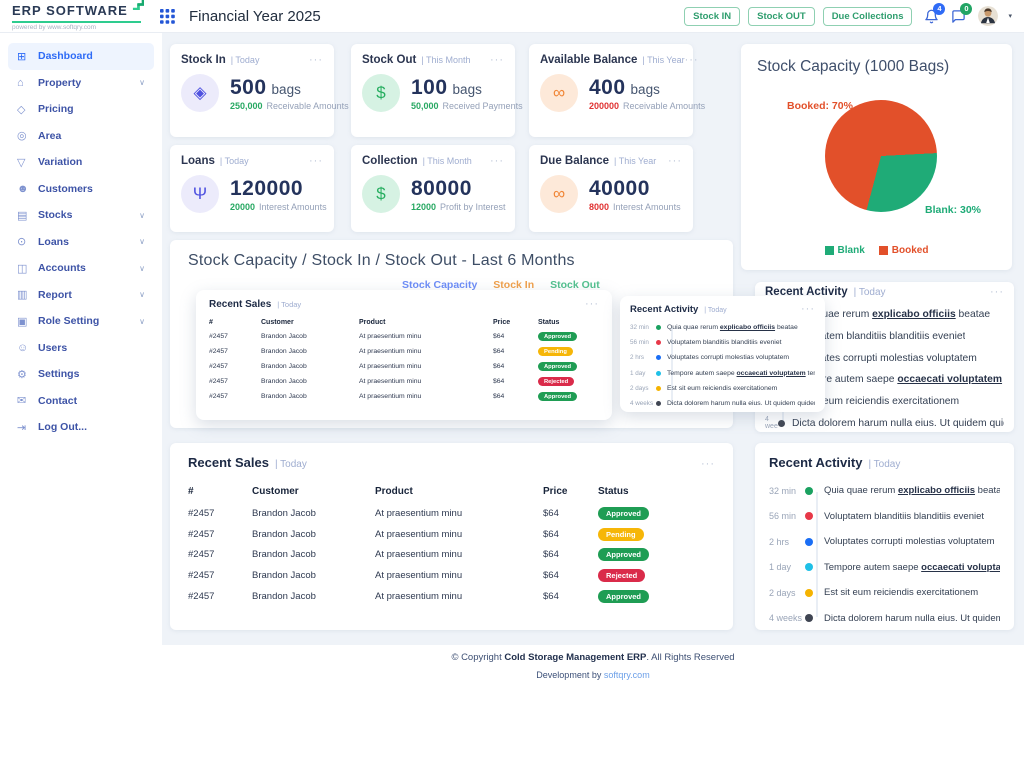 The width and height of the screenshot is (1024, 768). Describe the element at coordinates (81, 242) in the screenshot. I see `sidebar-item-loans: ⊙ Loans ∨` at that location.